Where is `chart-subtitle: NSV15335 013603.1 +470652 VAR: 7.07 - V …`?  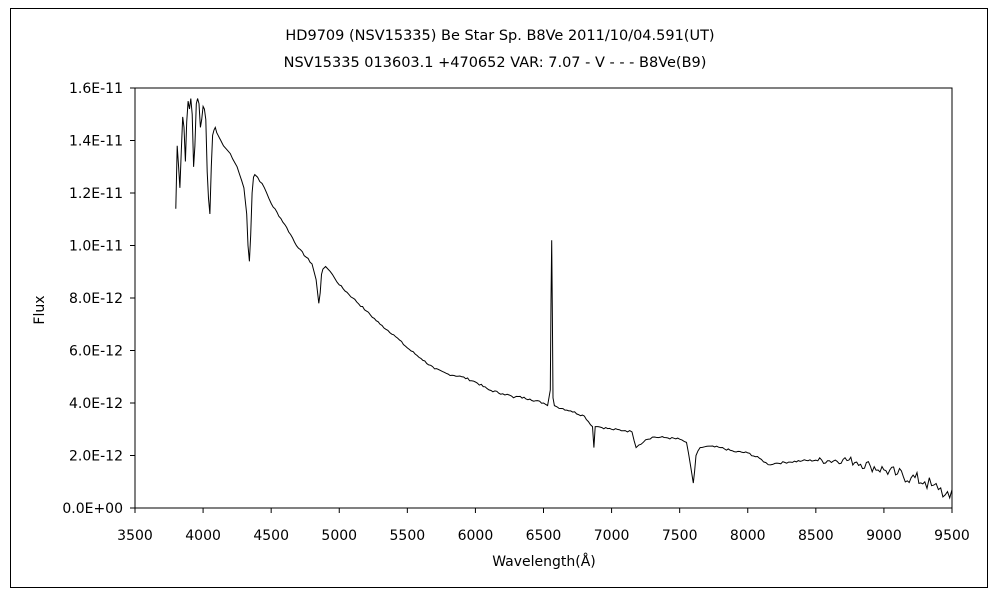 chart-subtitle: NSV15335 013603.1 +470652 VAR: 7.07 - V … is located at coordinates (495, 63).